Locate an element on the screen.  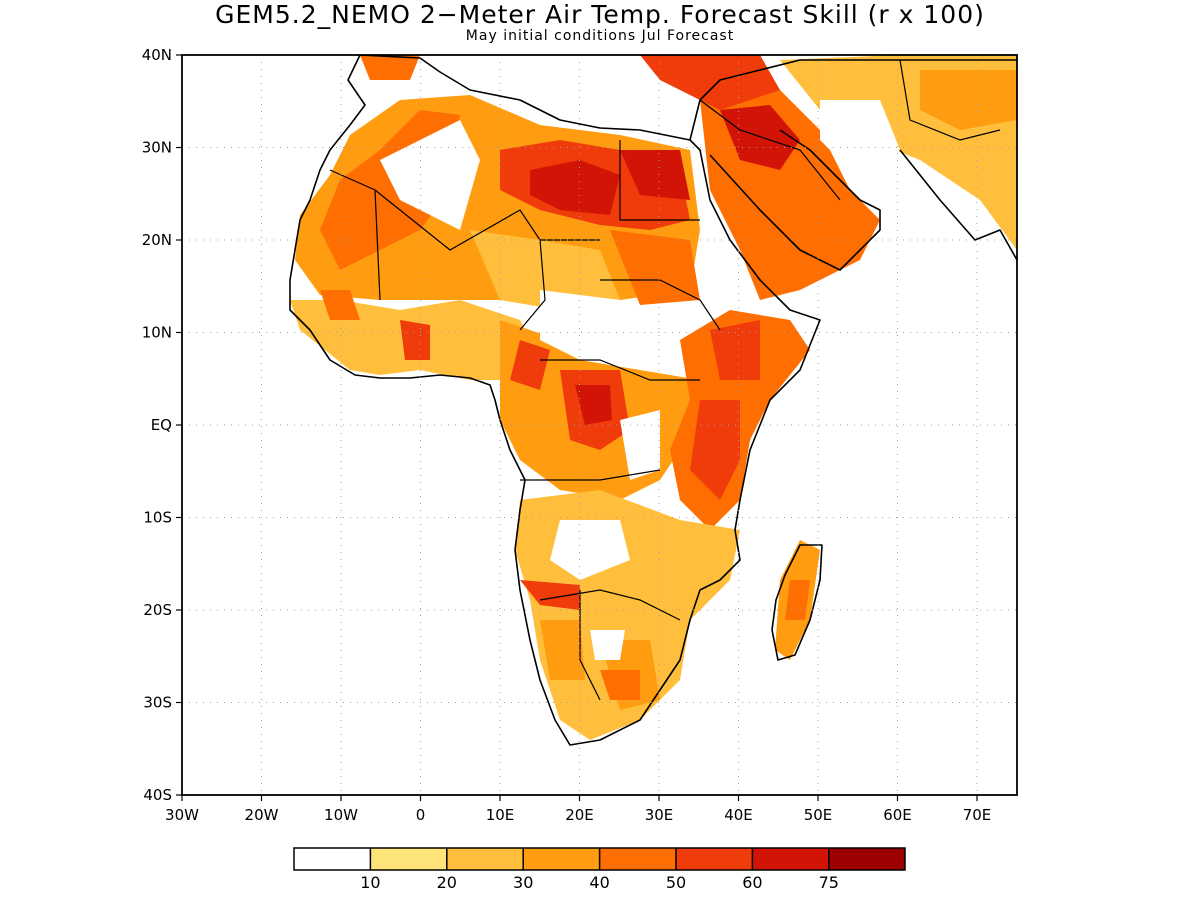
lon-tick-label: 20E is located at coordinates (579, 815).